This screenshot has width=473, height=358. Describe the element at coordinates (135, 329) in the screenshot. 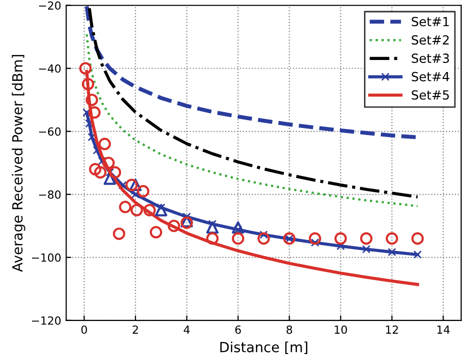

I see `x-tick-label: 2` at that location.